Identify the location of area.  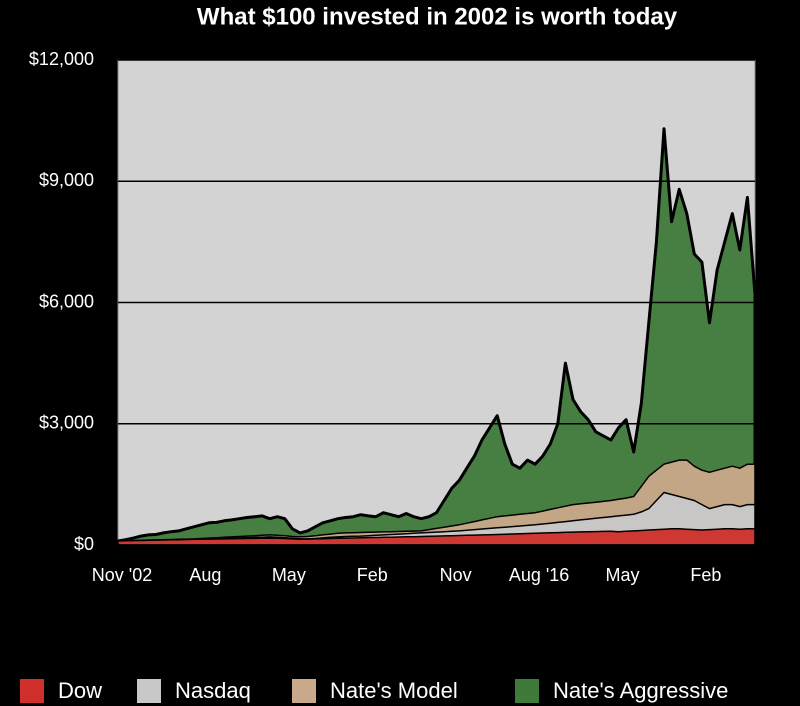
(436, 537).